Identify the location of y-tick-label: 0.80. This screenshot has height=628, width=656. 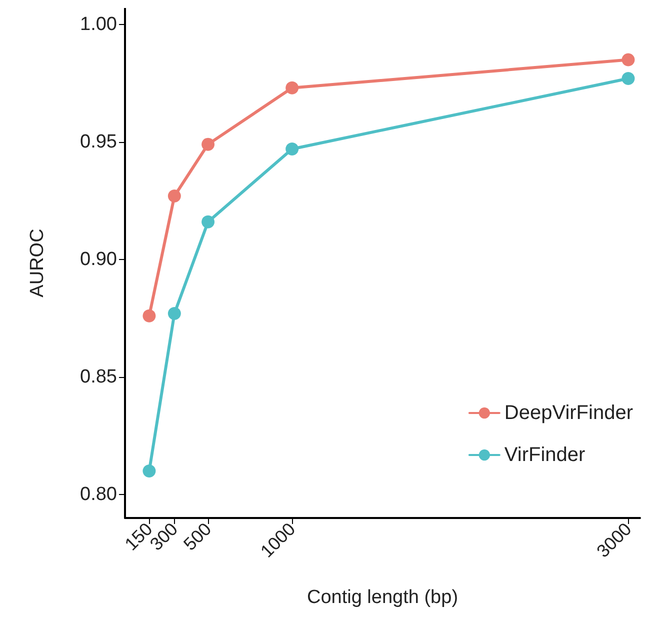
(98, 494).